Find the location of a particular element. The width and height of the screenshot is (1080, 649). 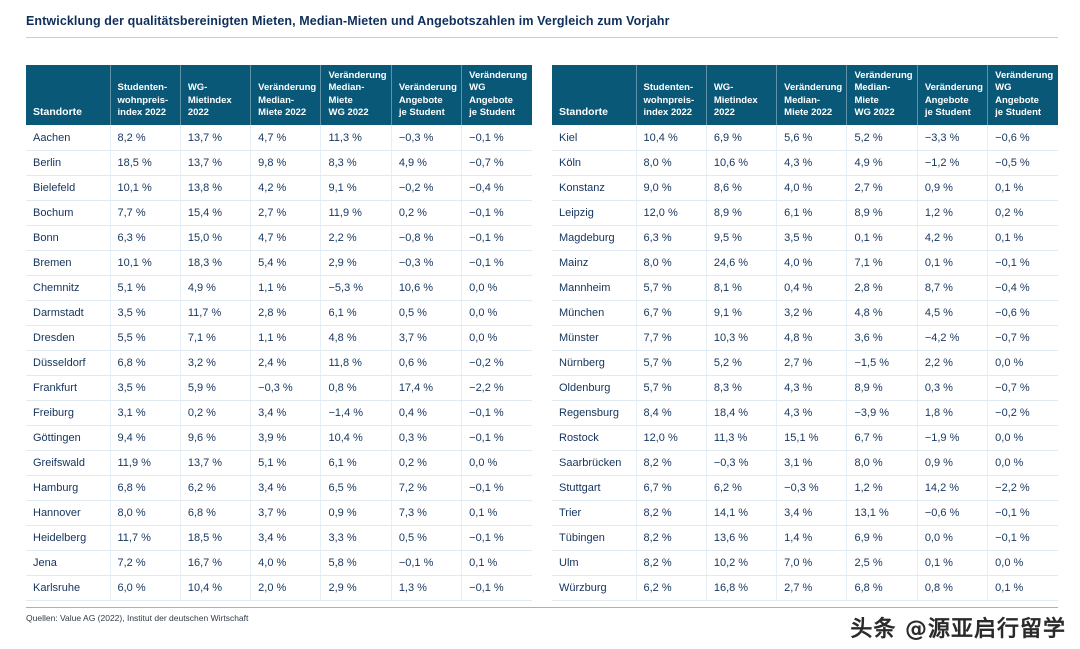

city-cell: Bochum is located at coordinates (68, 213).